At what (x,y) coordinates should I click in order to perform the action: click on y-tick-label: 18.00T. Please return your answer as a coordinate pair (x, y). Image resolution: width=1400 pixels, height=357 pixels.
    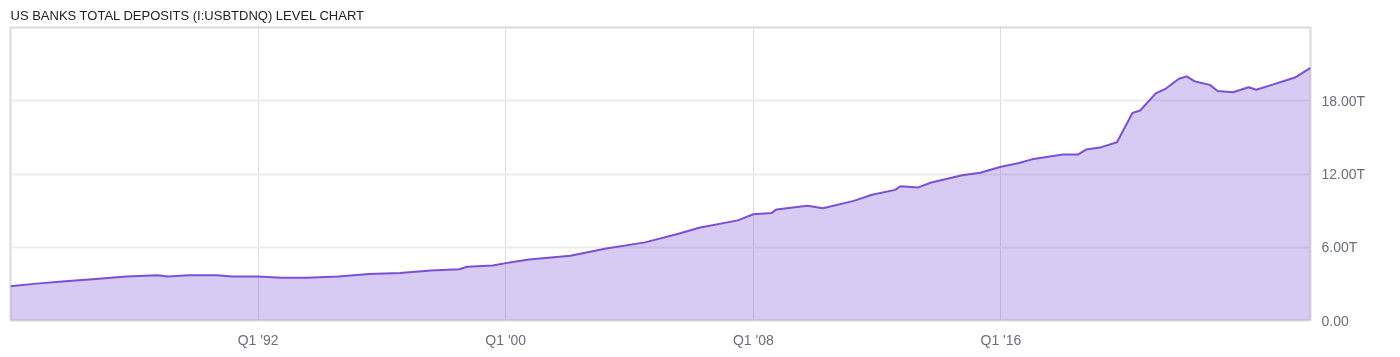
    Looking at the image, I should click on (1343, 100).